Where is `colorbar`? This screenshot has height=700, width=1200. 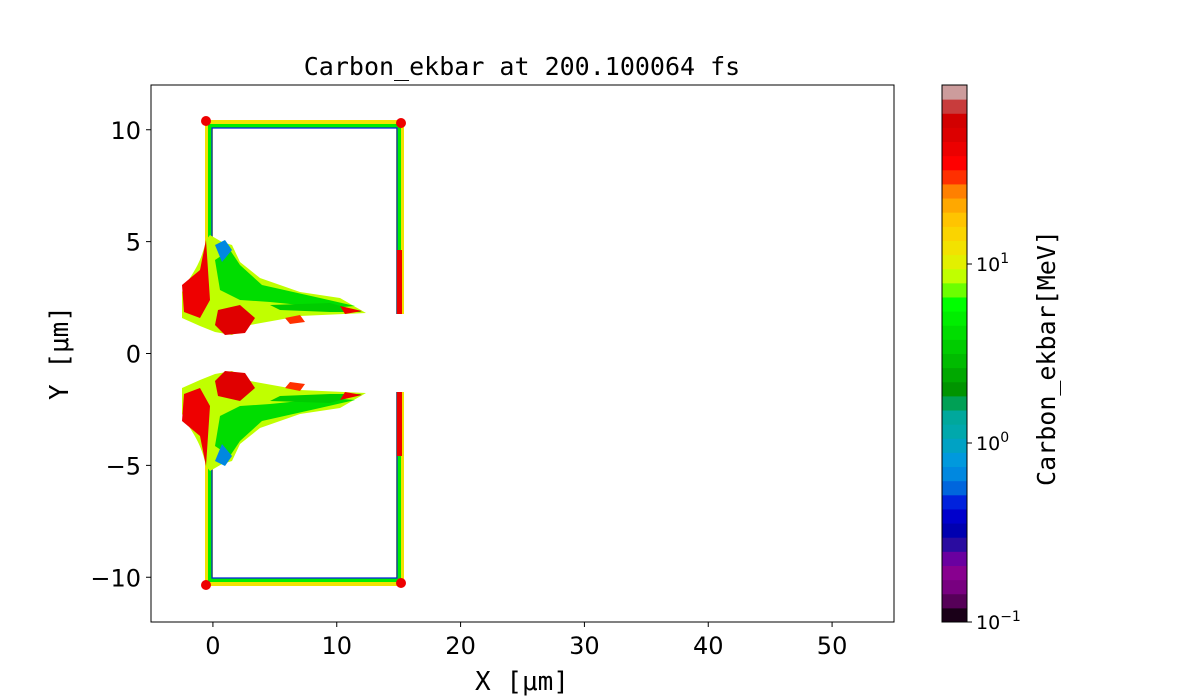 colorbar is located at coordinates (954, 354).